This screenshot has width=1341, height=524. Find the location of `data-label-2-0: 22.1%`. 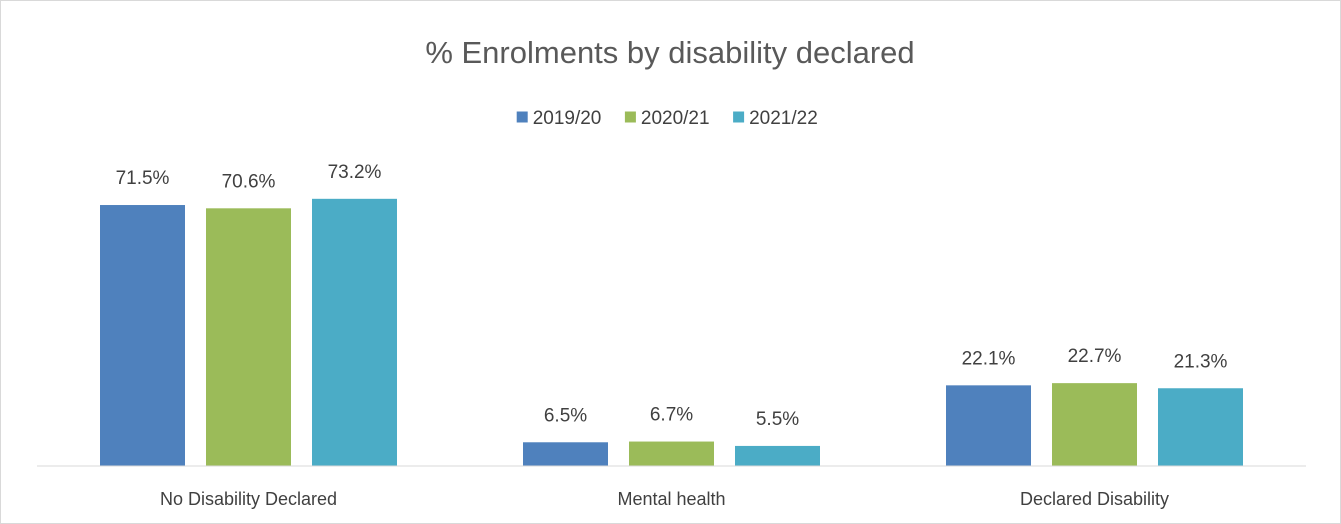

data-label-2-0: 22.1% is located at coordinates (989, 358).